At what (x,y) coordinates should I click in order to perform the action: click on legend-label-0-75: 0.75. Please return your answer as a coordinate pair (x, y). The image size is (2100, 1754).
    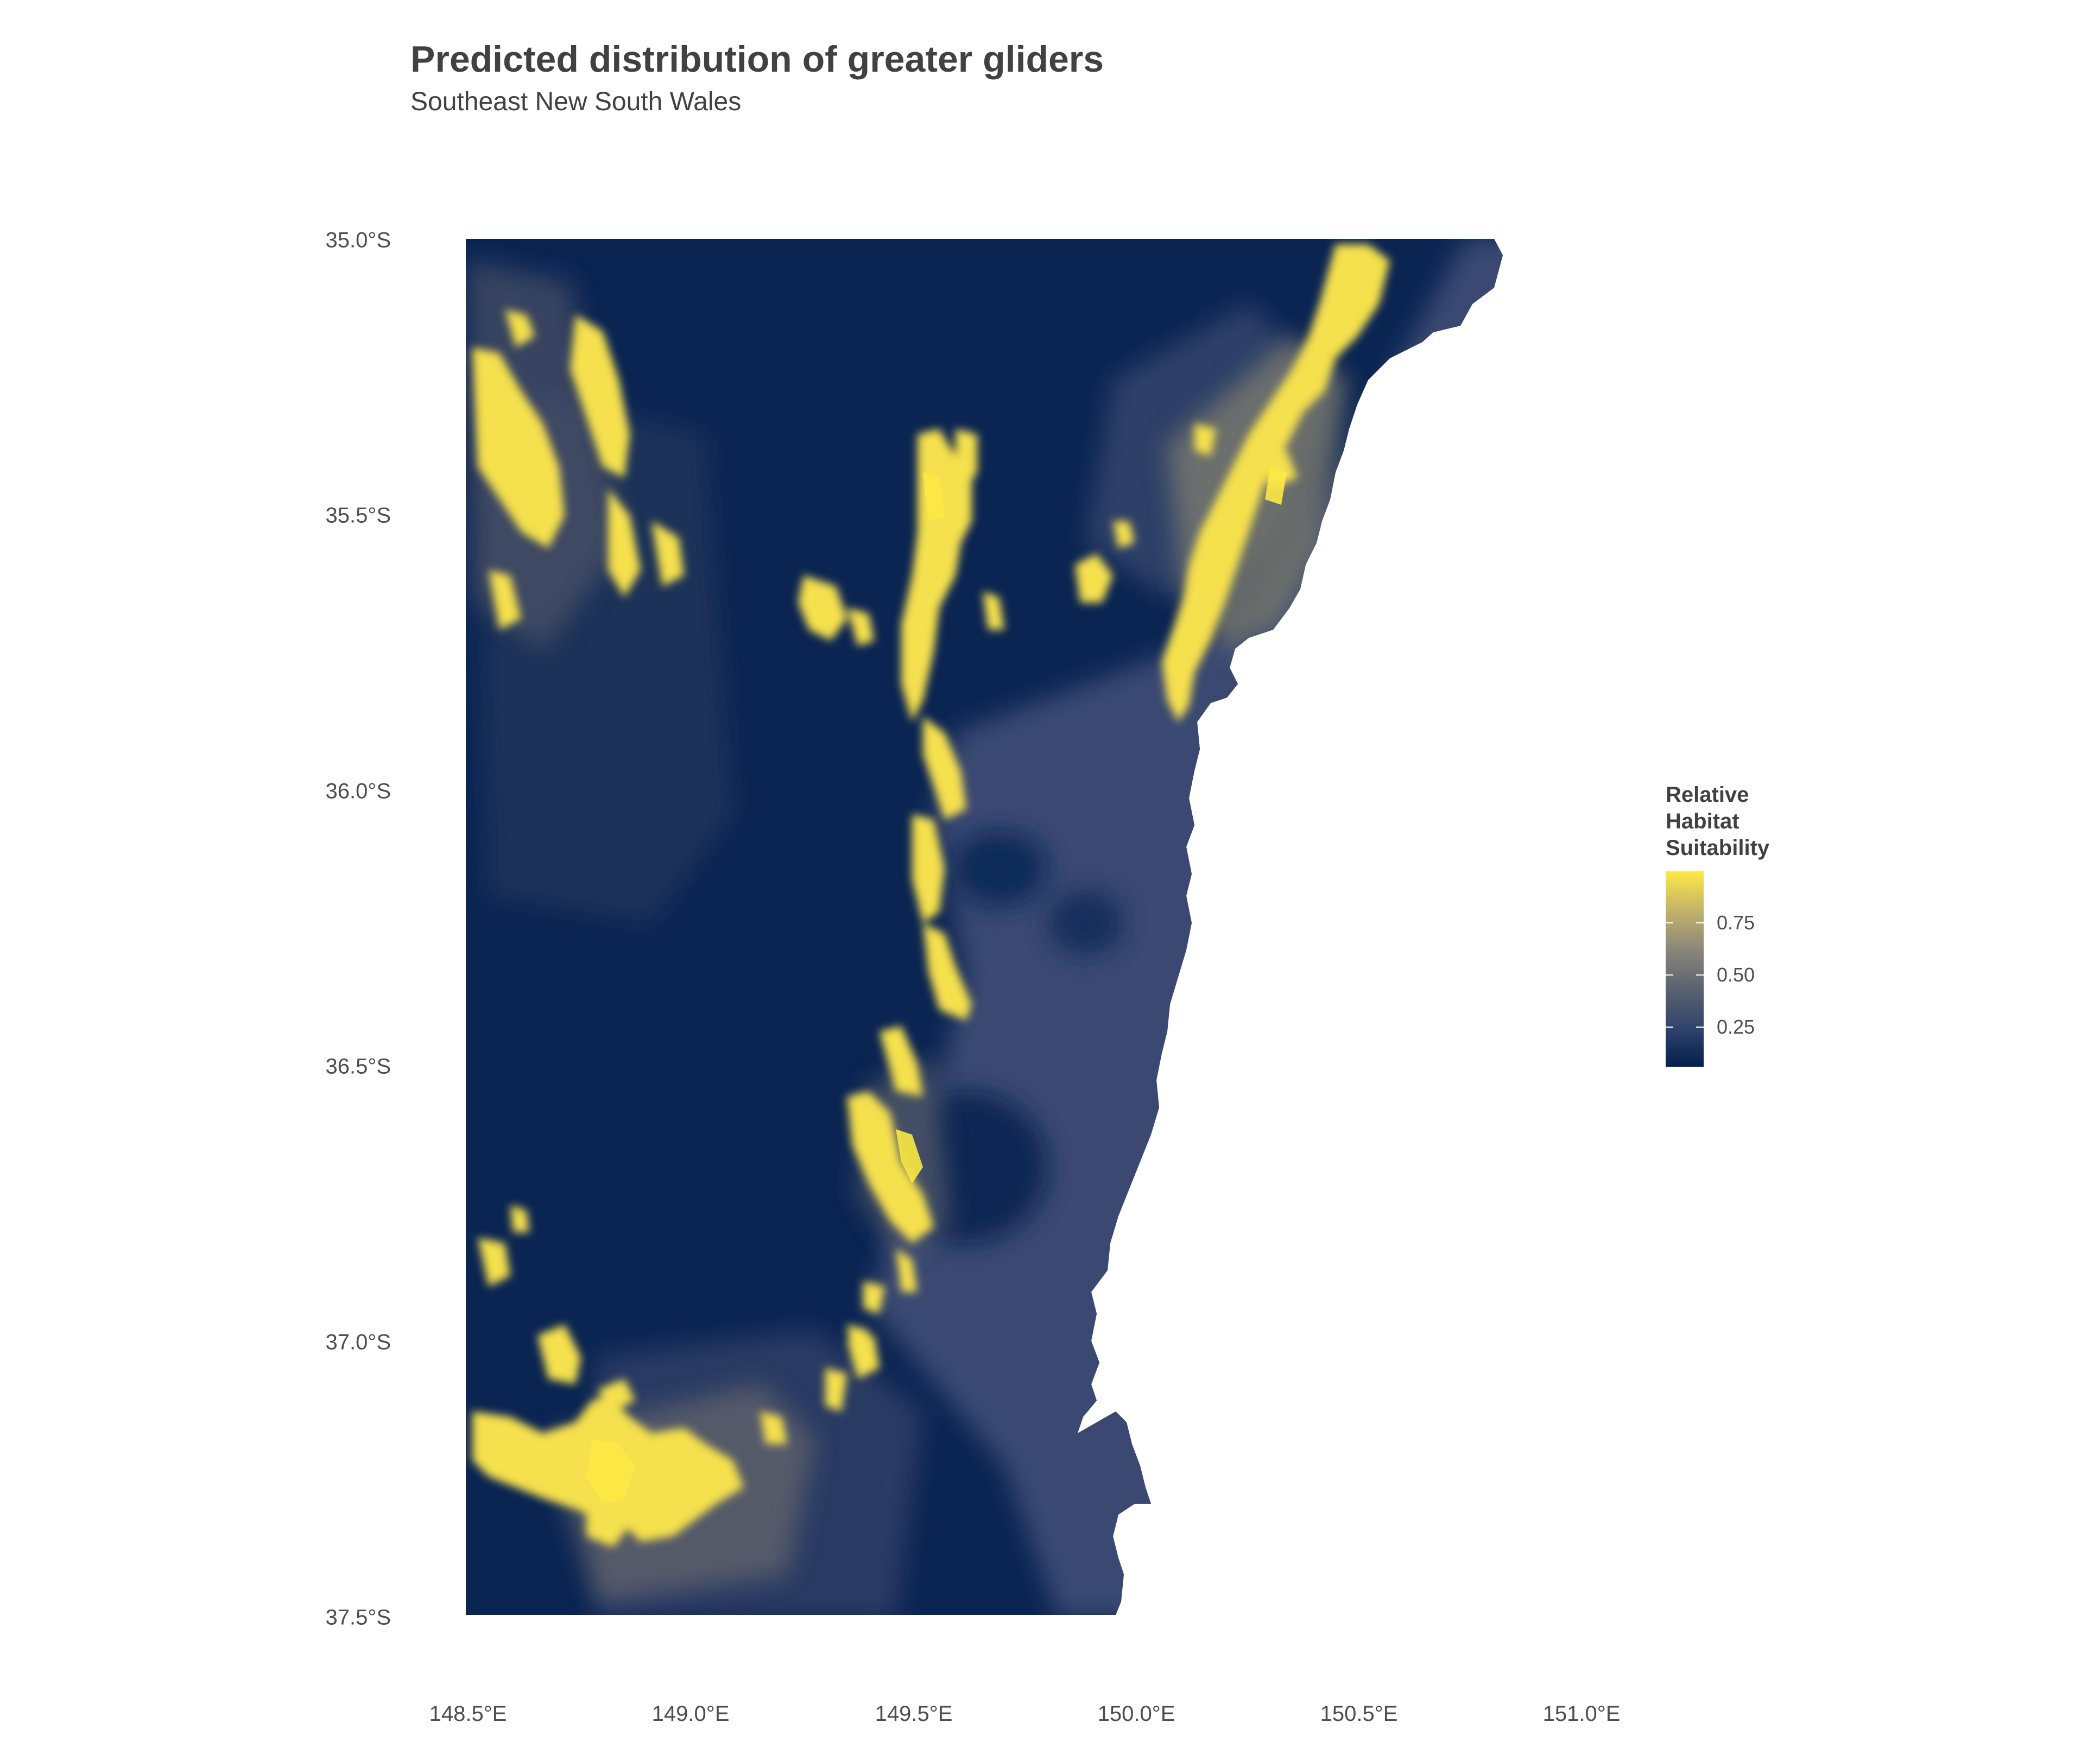
    Looking at the image, I should click on (1736, 922).